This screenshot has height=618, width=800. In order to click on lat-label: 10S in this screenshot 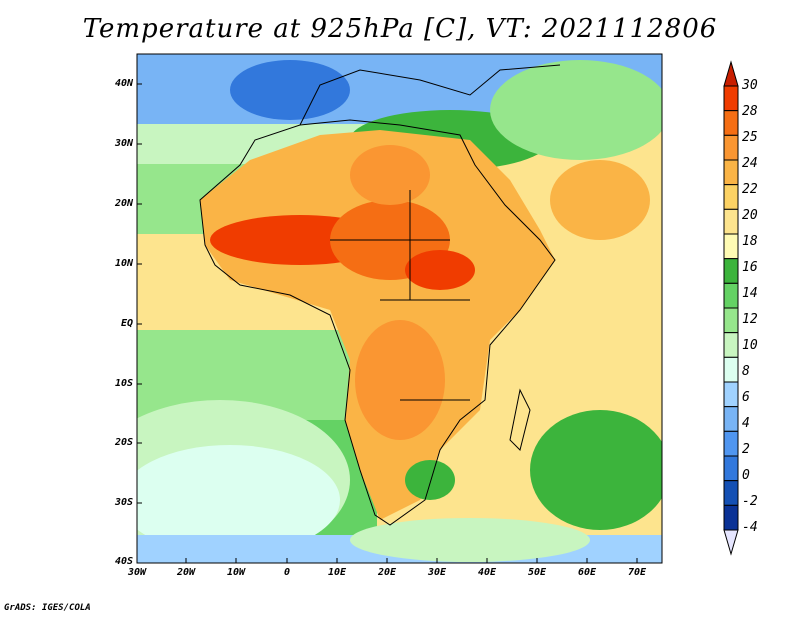, I will do `click(123, 383)`.